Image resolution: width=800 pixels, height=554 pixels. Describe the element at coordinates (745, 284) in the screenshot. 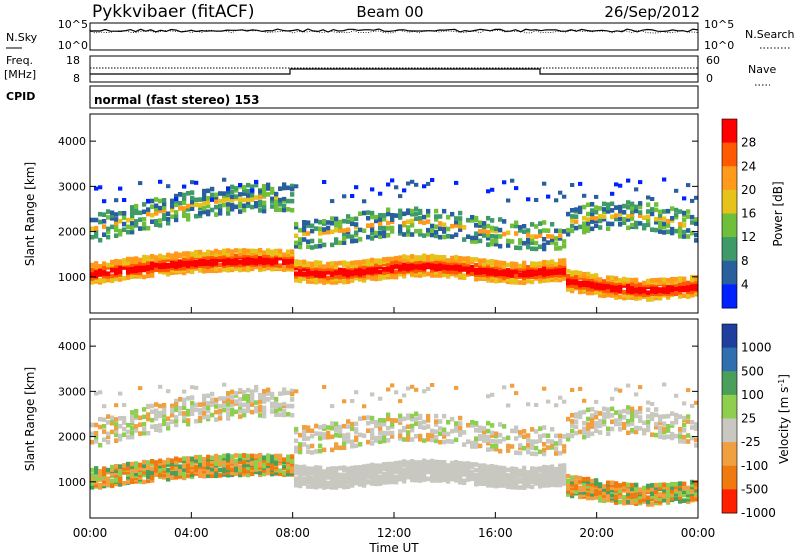

I see `colorbar-tick-label: 4` at that location.